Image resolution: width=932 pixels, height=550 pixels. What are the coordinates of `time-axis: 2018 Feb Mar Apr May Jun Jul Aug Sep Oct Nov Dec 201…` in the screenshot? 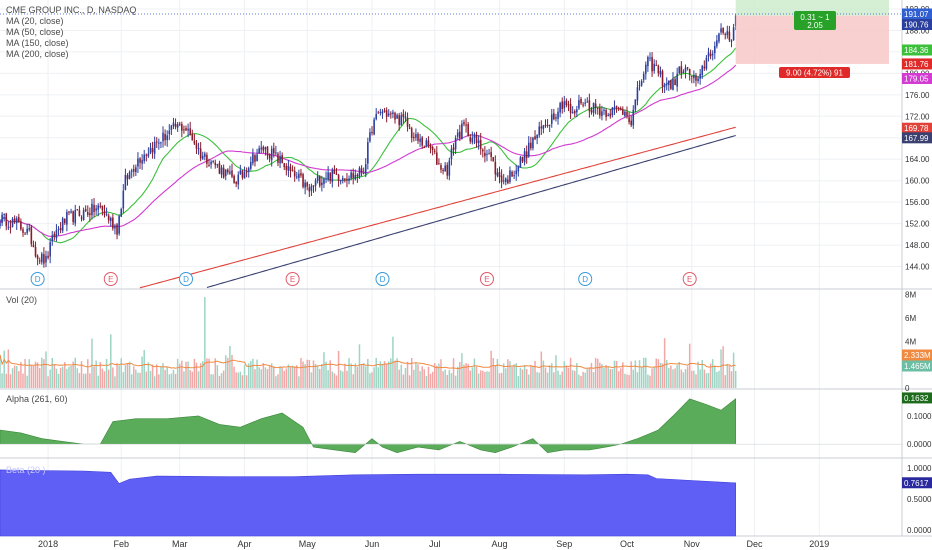 It's located at (433, 544).